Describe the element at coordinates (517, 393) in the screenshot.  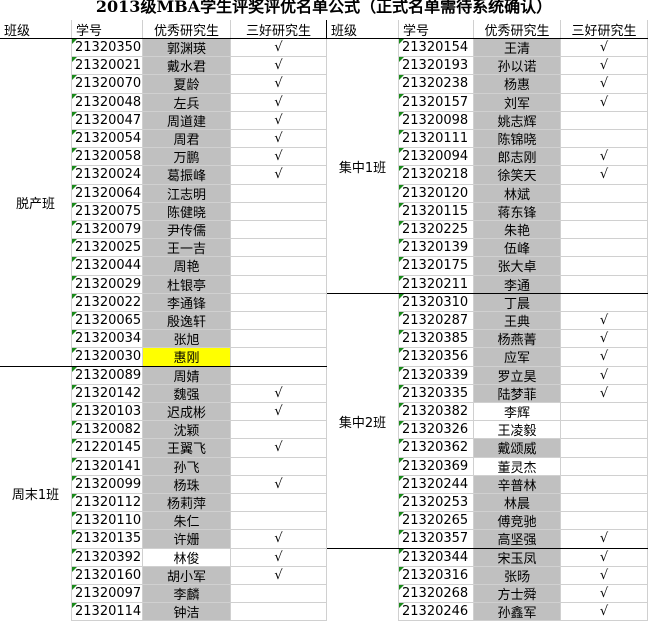
I see `student-name: 陆梦菲` at that location.